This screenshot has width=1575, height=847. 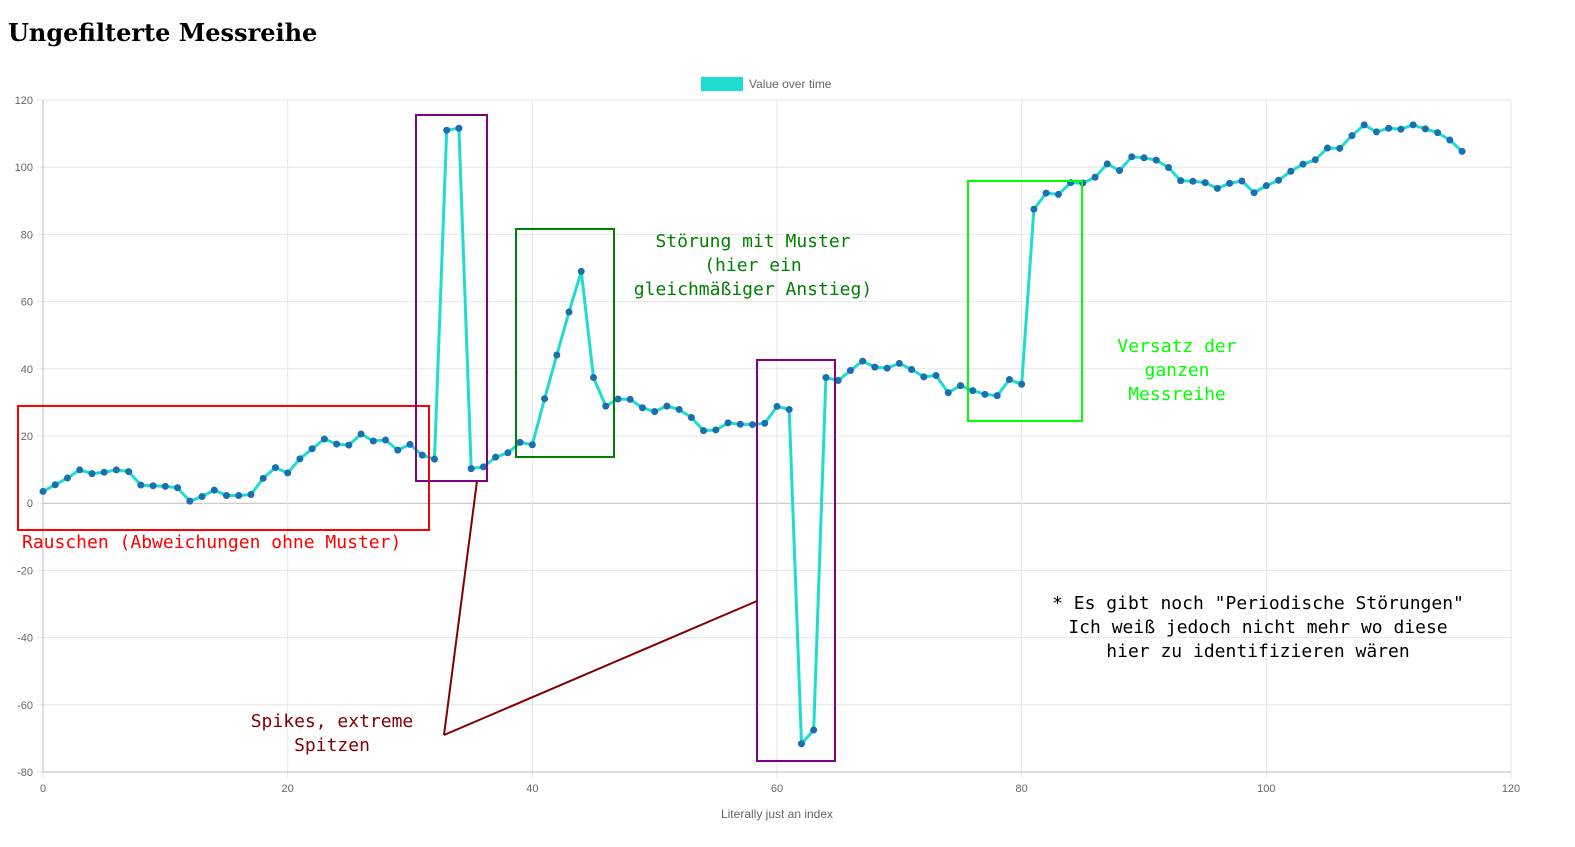 What do you see at coordinates (1025, 301) in the screenshot?
I see `offset-region-box` at bounding box center [1025, 301].